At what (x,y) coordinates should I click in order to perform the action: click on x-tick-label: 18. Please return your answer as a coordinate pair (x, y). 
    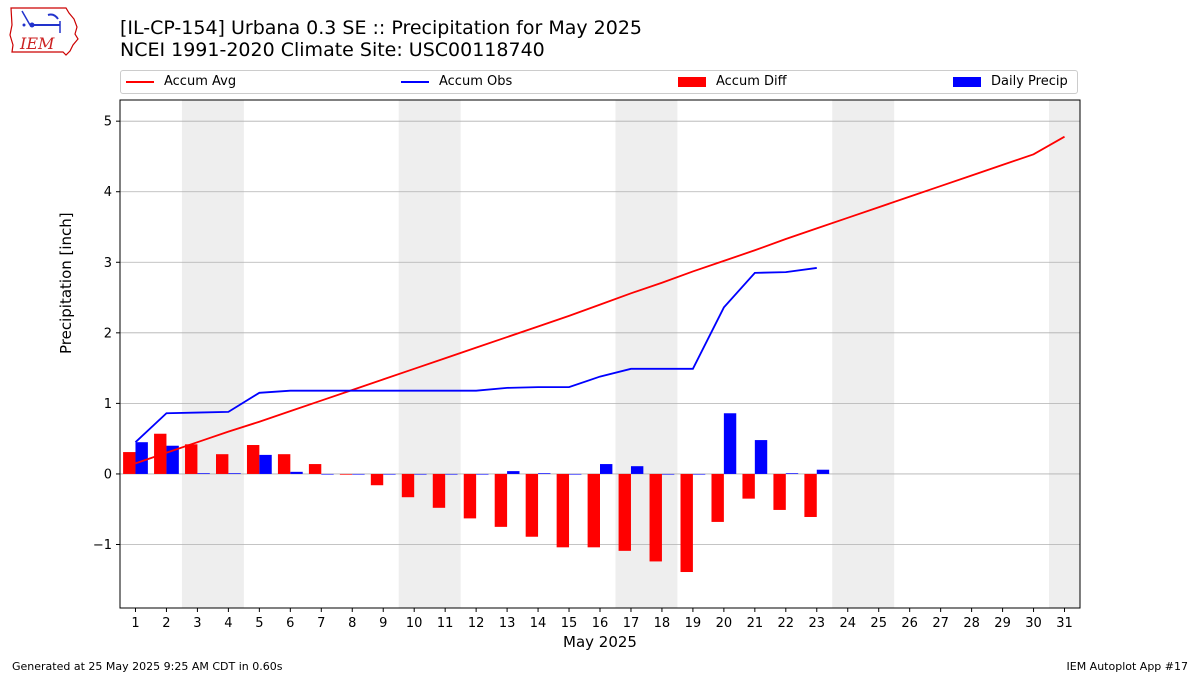
    Looking at the image, I should click on (662, 623).